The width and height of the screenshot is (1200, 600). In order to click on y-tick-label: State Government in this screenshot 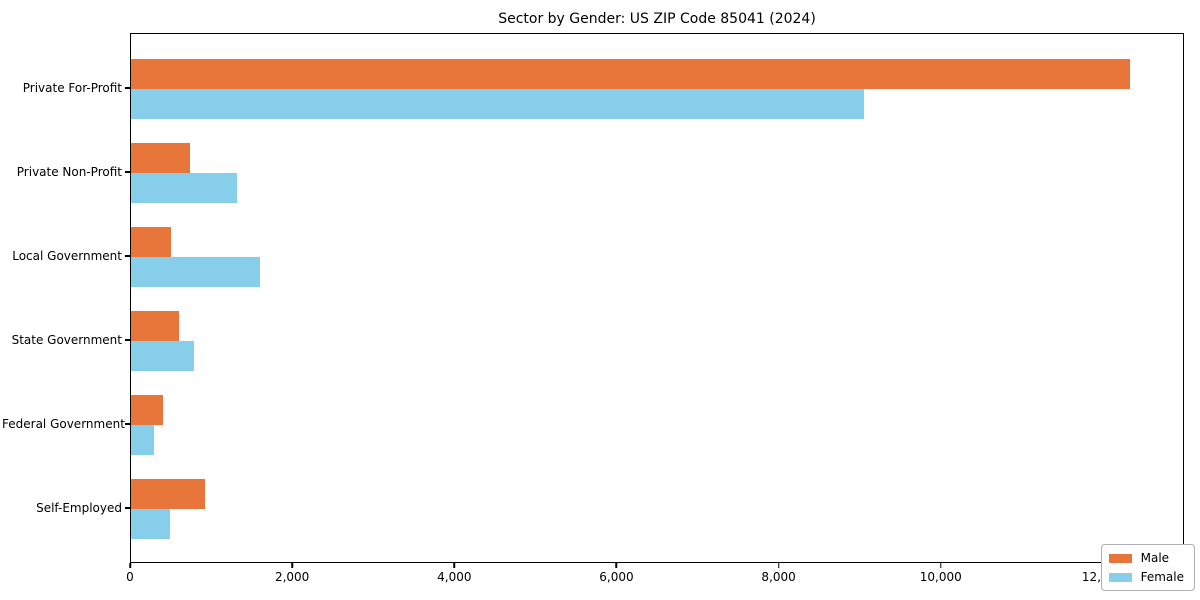, I will do `click(66, 340)`.